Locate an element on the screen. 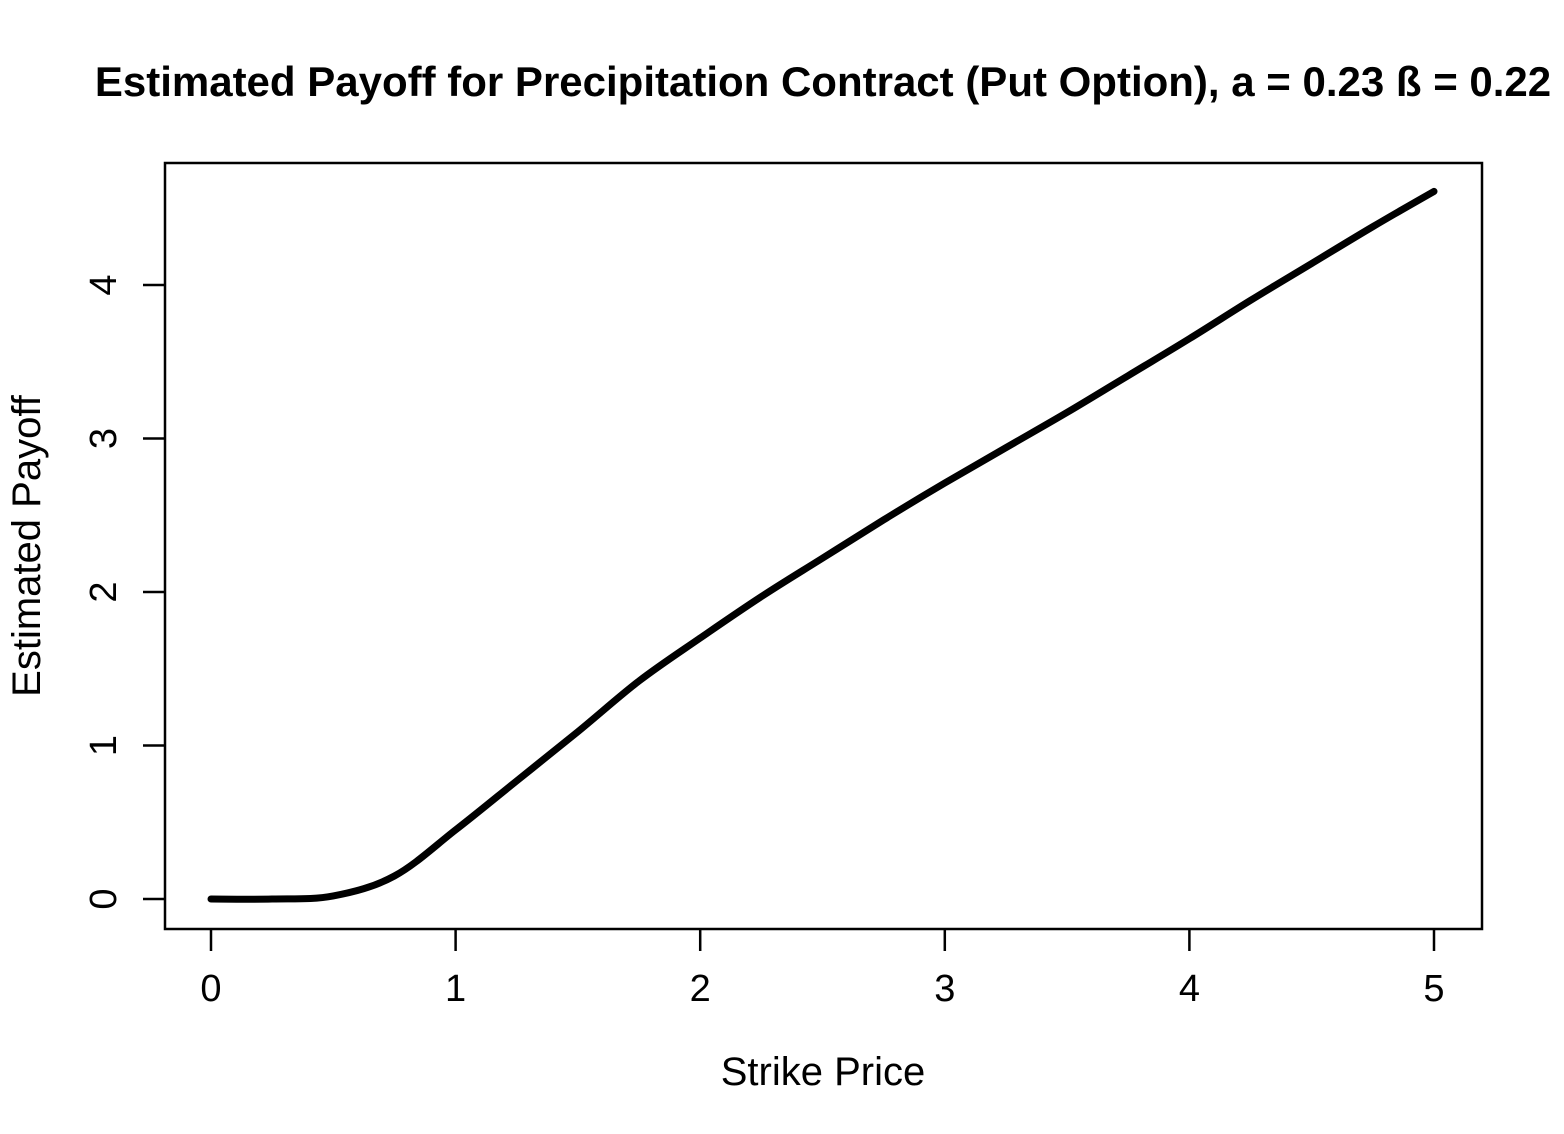  y-tick-label: 4 is located at coordinates (104, 284).